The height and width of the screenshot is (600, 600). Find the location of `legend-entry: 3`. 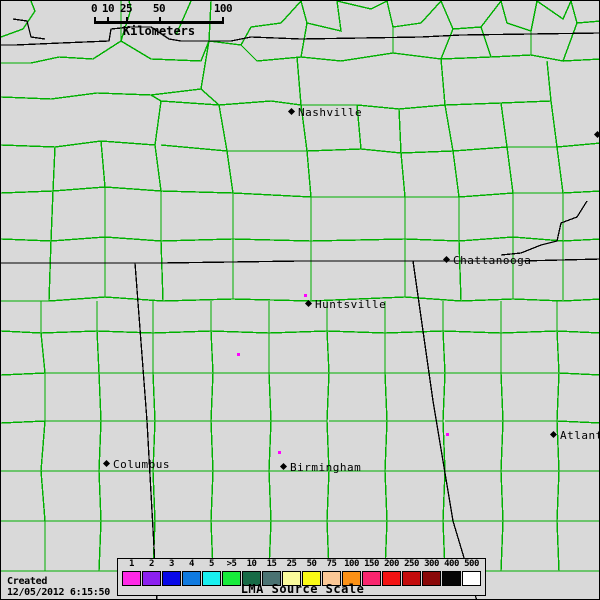

legend-entry: 3 is located at coordinates (171, 572).